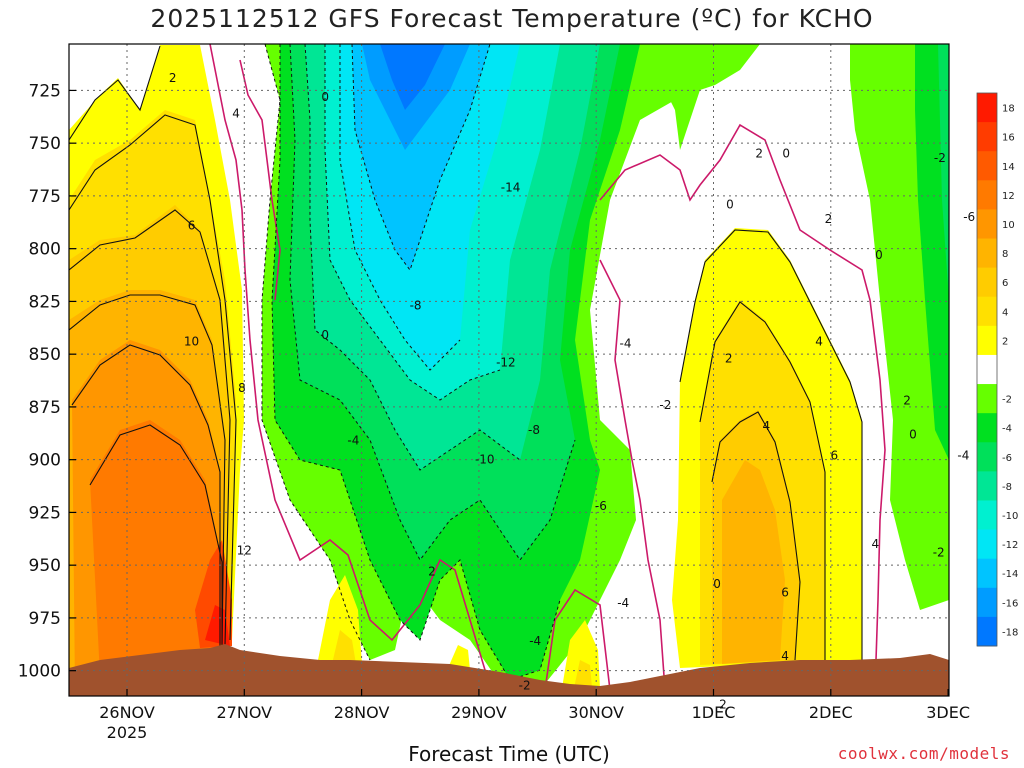 The height and width of the screenshot is (768, 1024). I want to click on contour-label-text: -12, so click(506, 363).